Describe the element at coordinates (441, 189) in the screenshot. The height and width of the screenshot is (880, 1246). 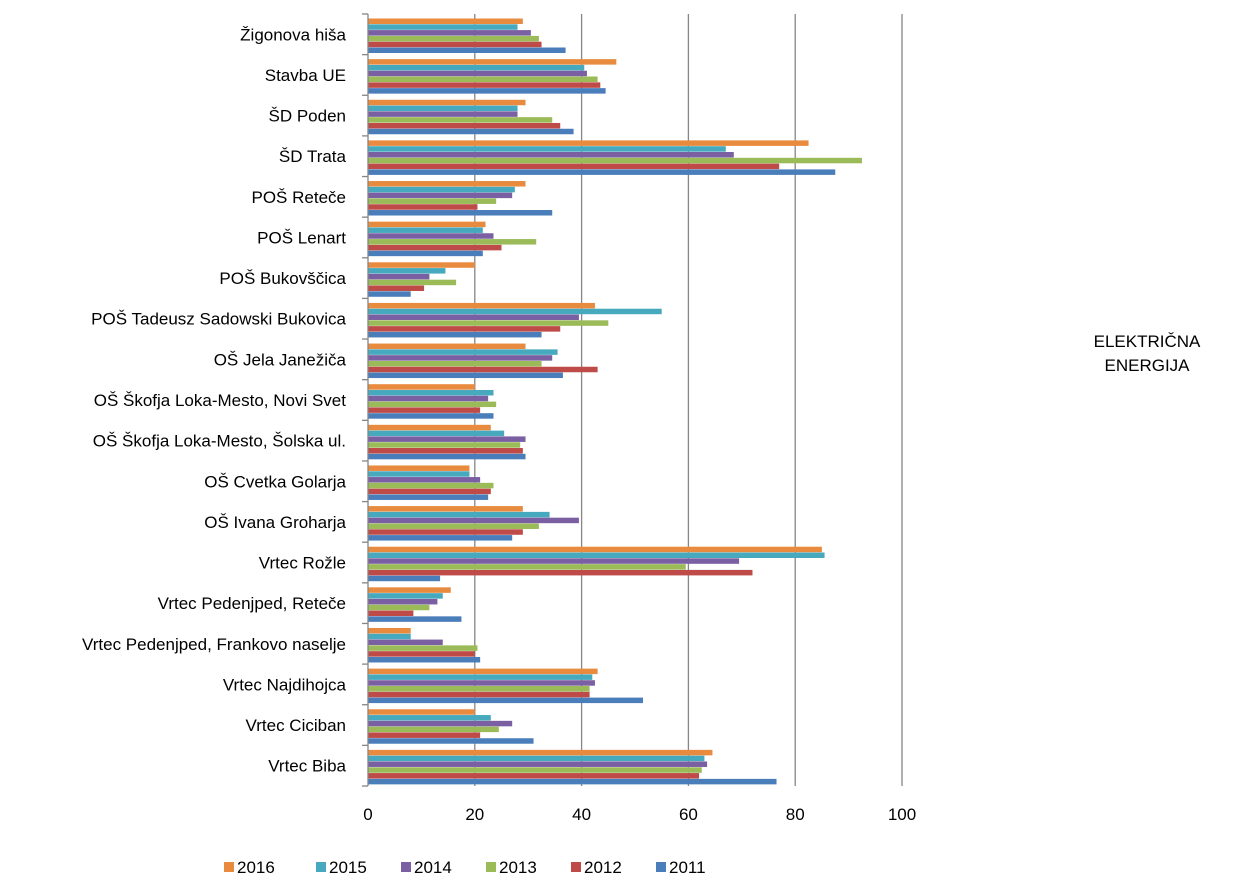
I see `bar-2015-pos-retece` at that location.